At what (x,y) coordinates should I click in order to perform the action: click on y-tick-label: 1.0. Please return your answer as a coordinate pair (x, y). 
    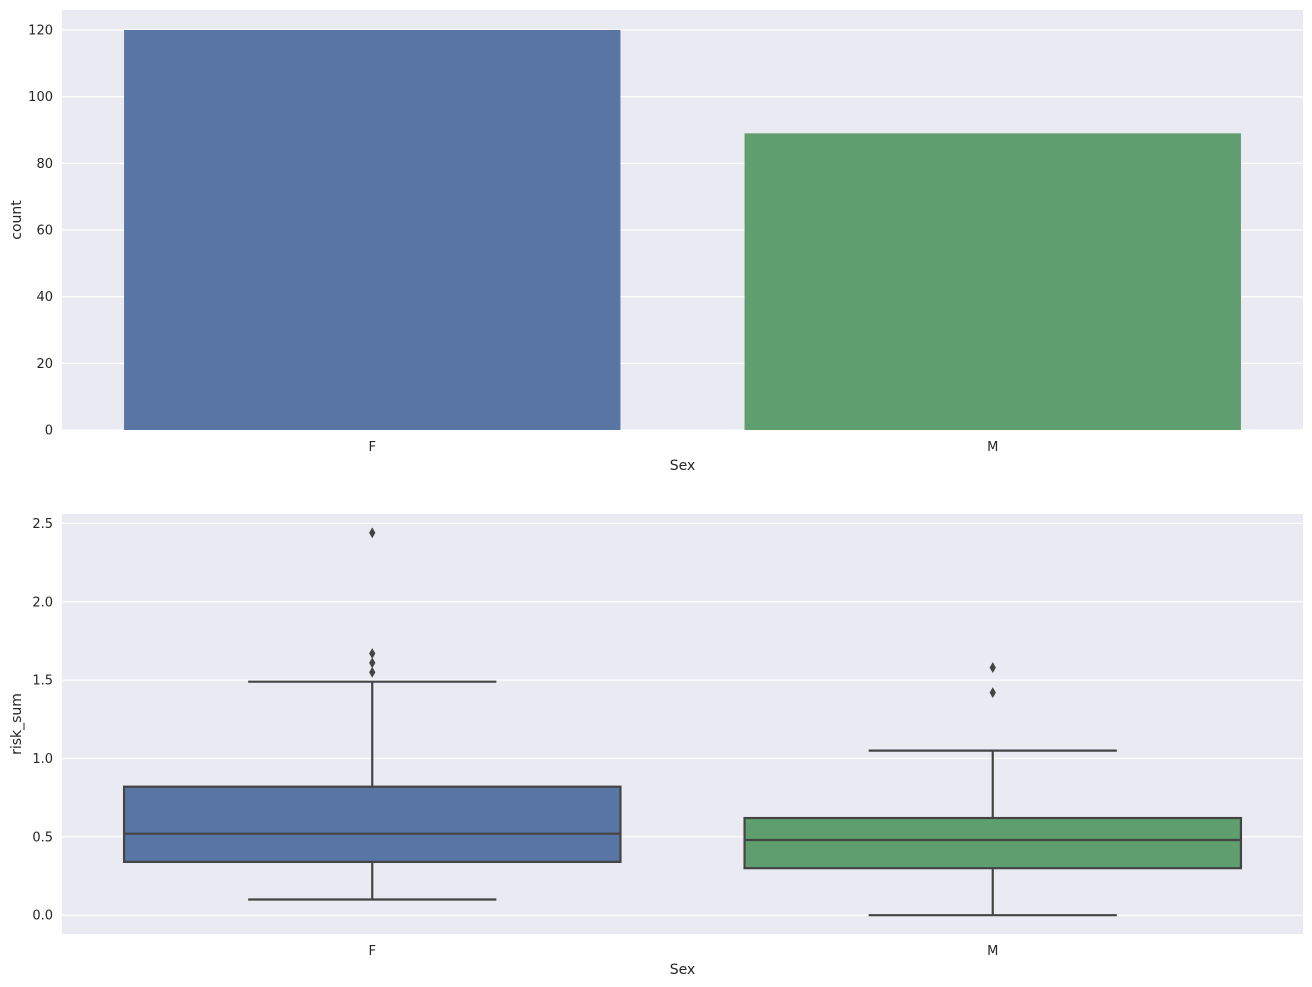
    Looking at the image, I should click on (42, 759).